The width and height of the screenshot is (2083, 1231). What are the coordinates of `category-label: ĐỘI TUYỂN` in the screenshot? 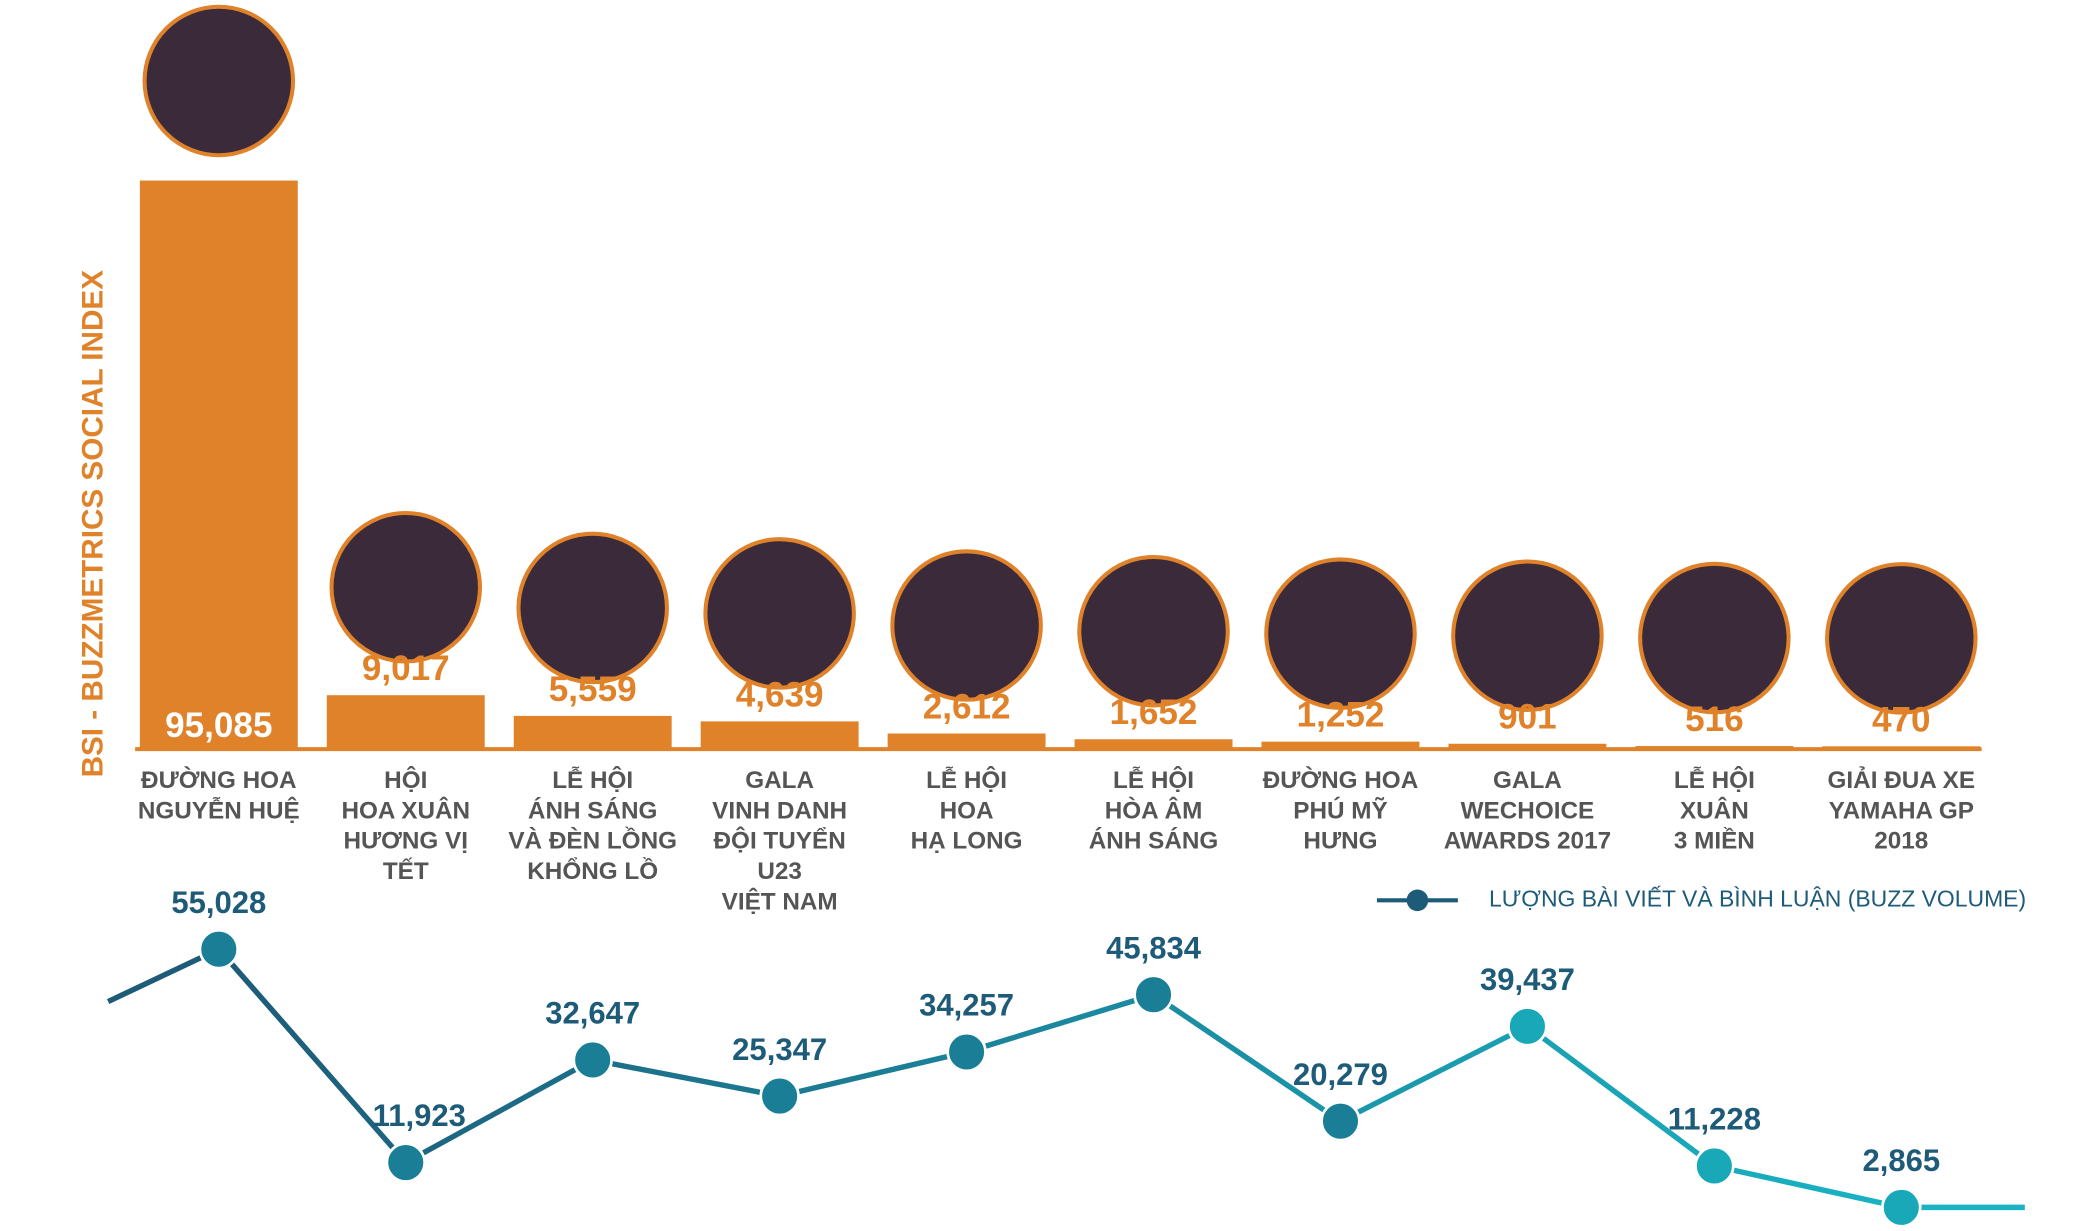 It's located at (780, 841).